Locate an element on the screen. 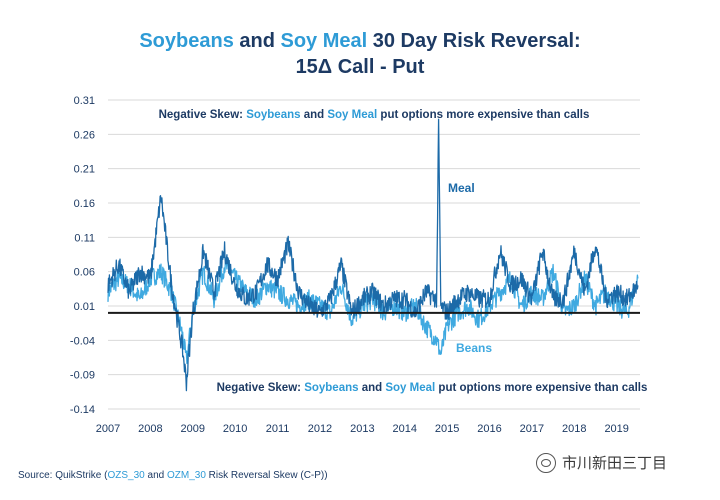 The width and height of the screenshot is (720, 500). annotation-top-soy-meal: Soy Meal is located at coordinates (352, 115).